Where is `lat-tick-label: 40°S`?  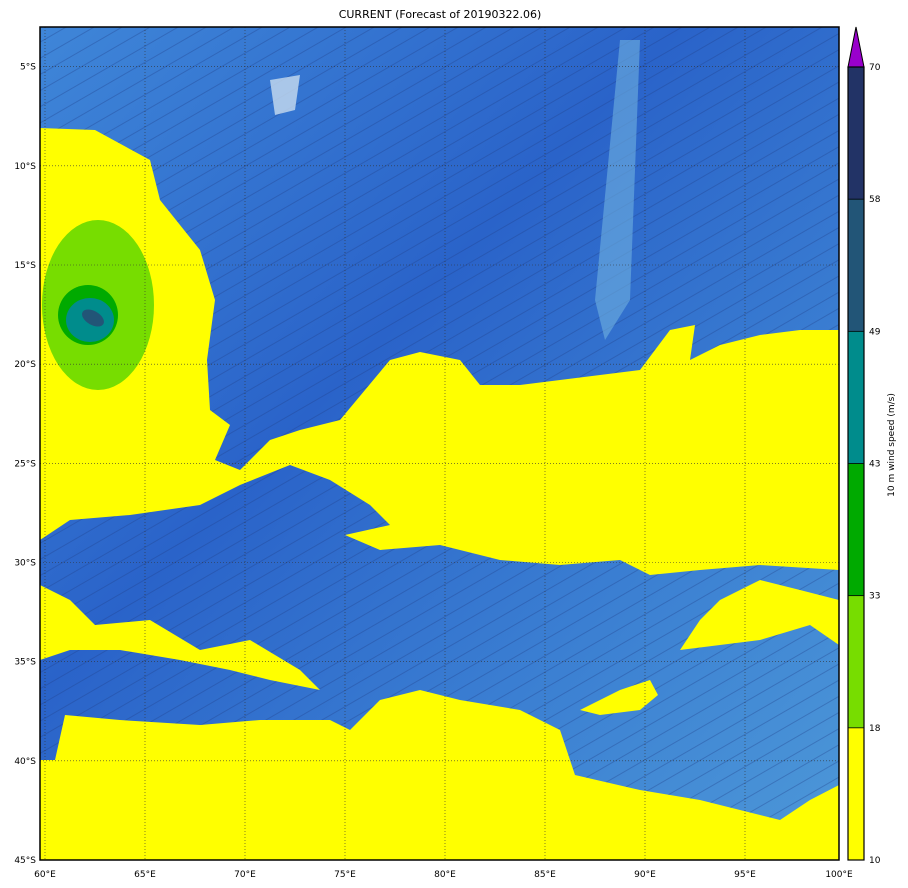 lat-tick-label: 40°S is located at coordinates (25, 762).